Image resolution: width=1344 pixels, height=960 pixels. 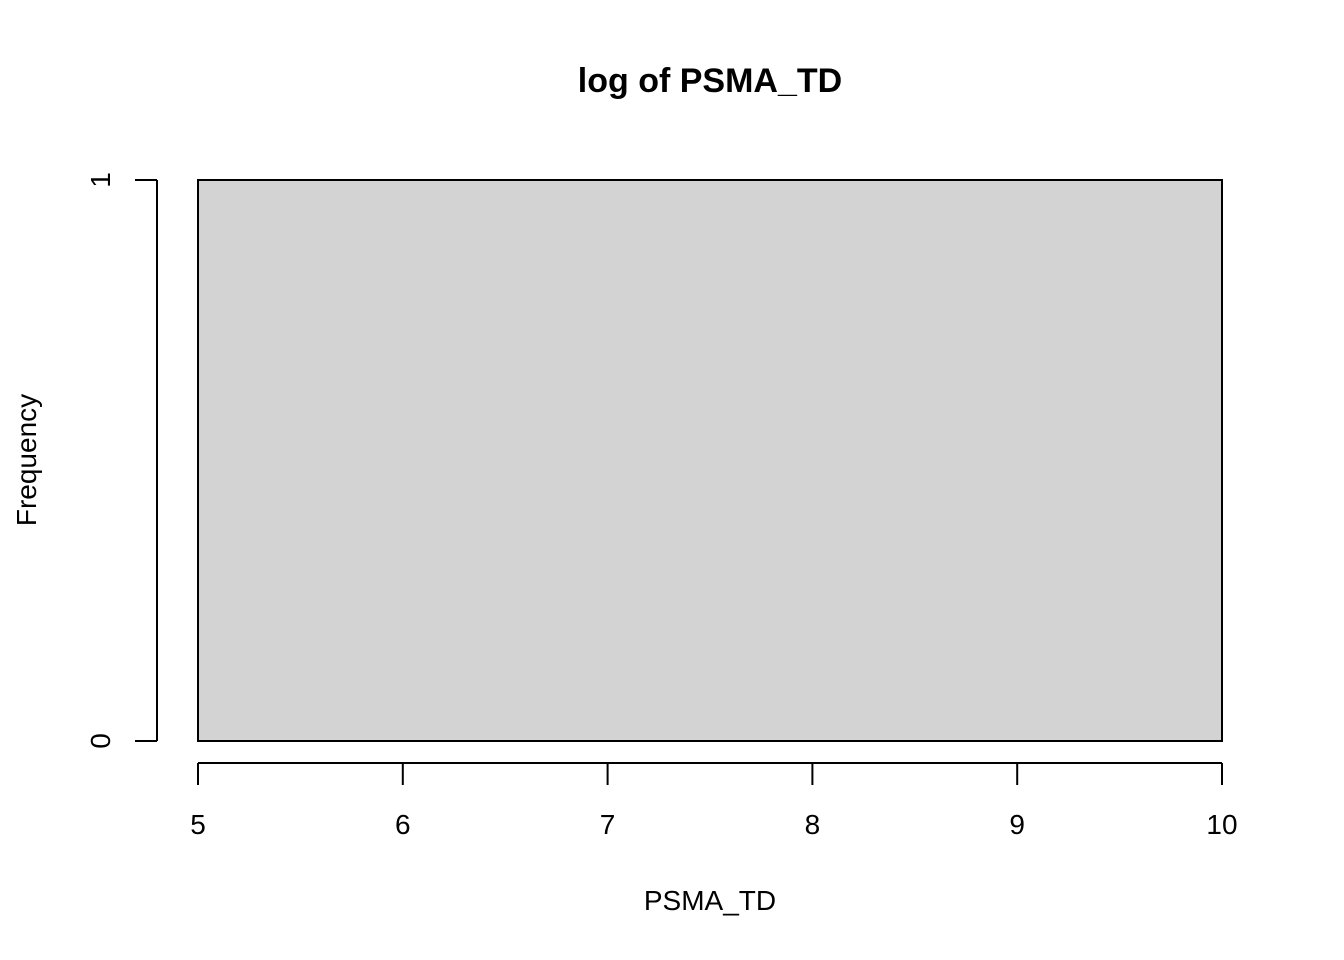 What do you see at coordinates (710, 81) in the screenshot?
I see `chart-title: log of PSMA_TD` at bounding box center [710, 81].